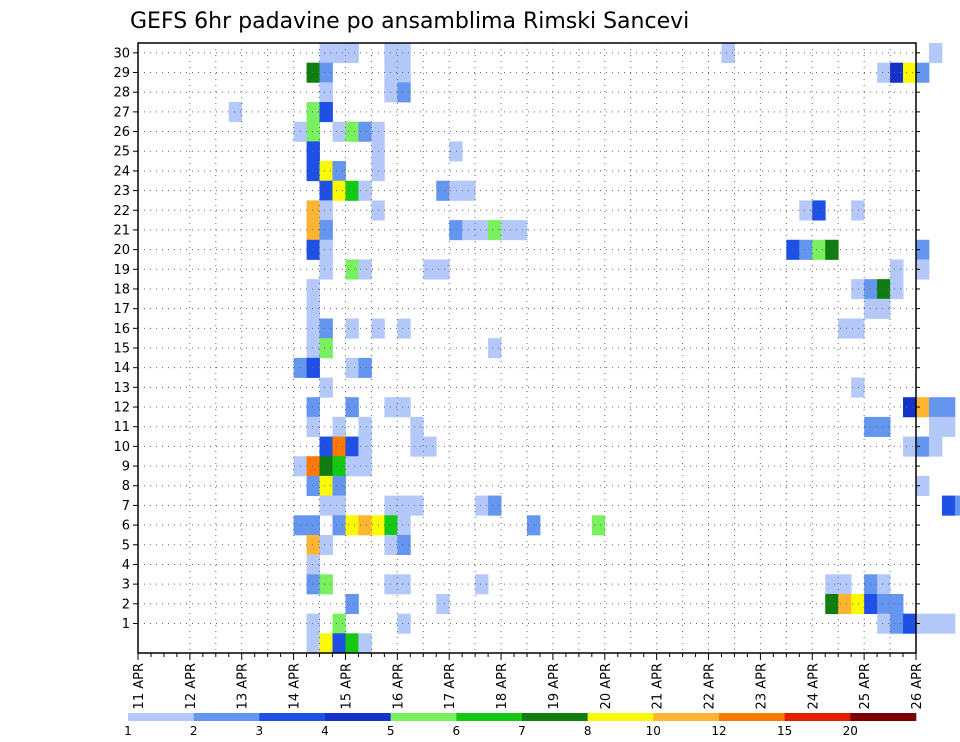 Image resolution: width=960 pixels, height=742 pixels. Describe the element at coordinates (121, 427) in the screenshot. I see `y-tick-label: 11` at that location.